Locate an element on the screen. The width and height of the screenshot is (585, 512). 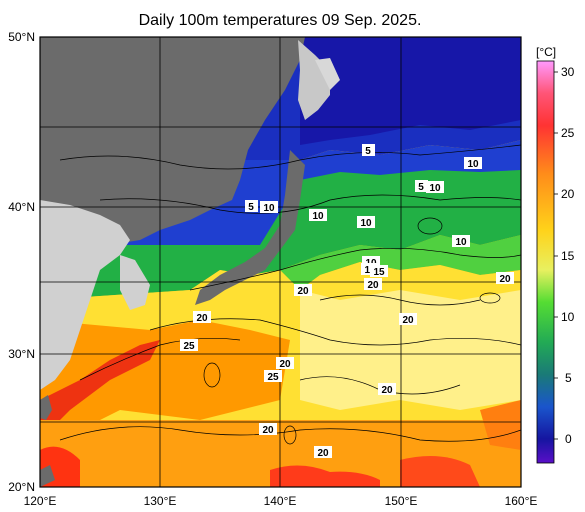
colorbar-tick: 25 is located at coordinates (568, 133).